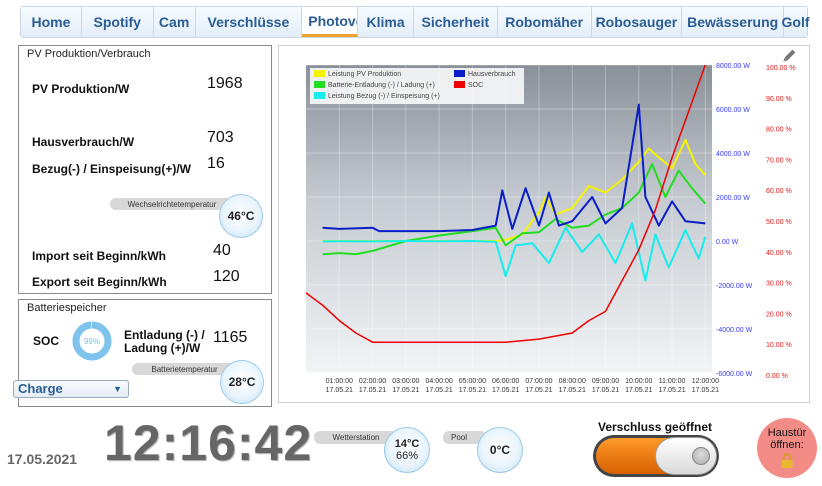  I want to click on left-axis-tick-label: -6000.00 W, so click(734, 374).